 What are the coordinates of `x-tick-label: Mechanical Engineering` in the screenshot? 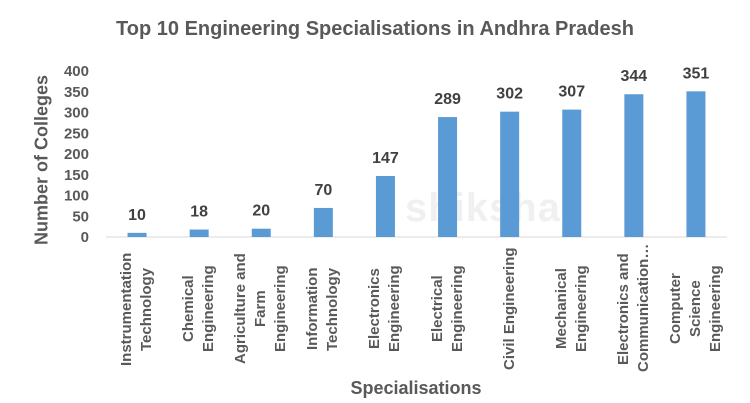 It's located at (571, 309).